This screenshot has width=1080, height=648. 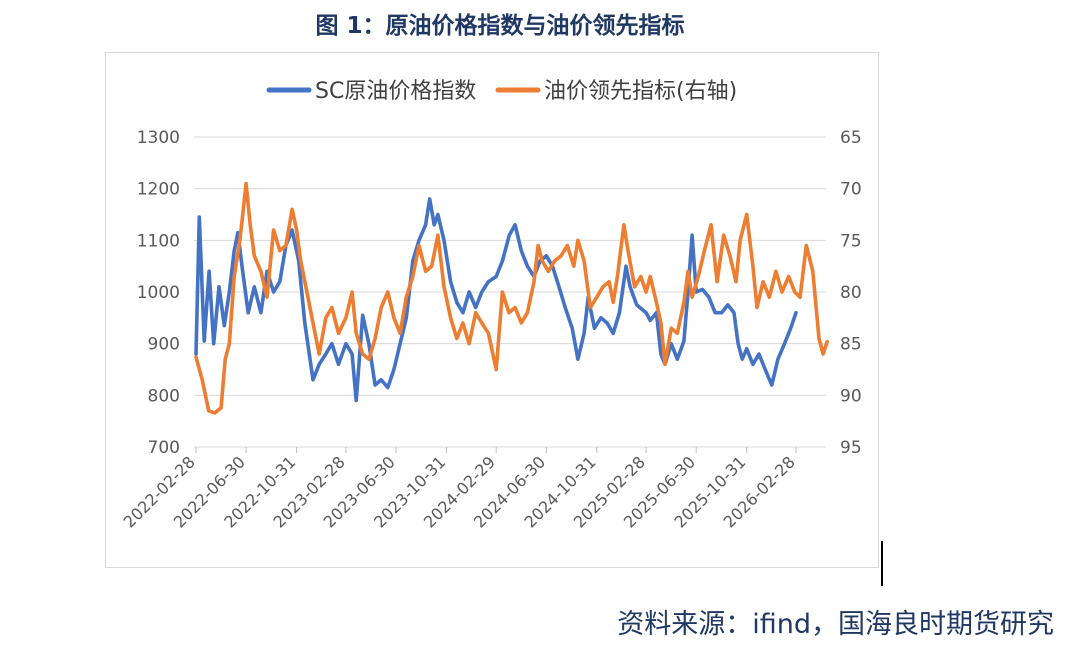 I want to click on y-left-tick-label: 700, so click(x=164, y=448).